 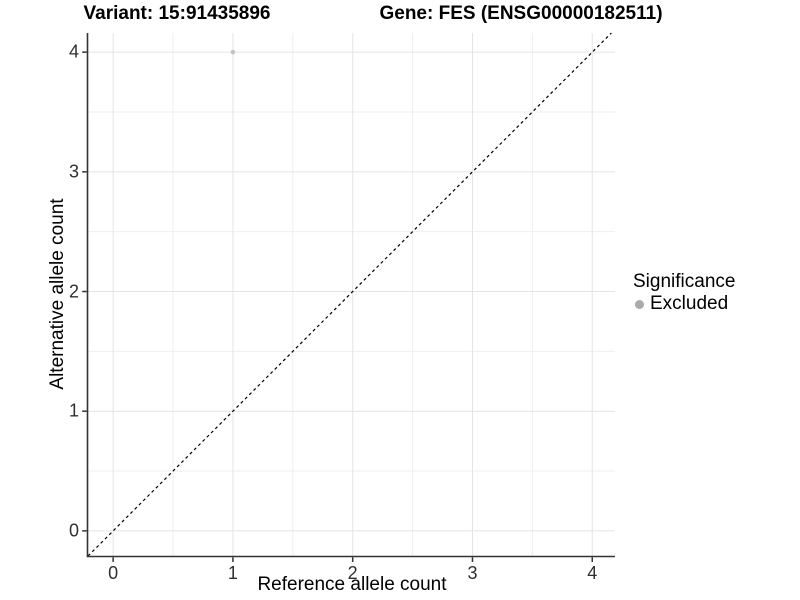 I want to click on x-tick-label: 1, so click(x=232, y=573).